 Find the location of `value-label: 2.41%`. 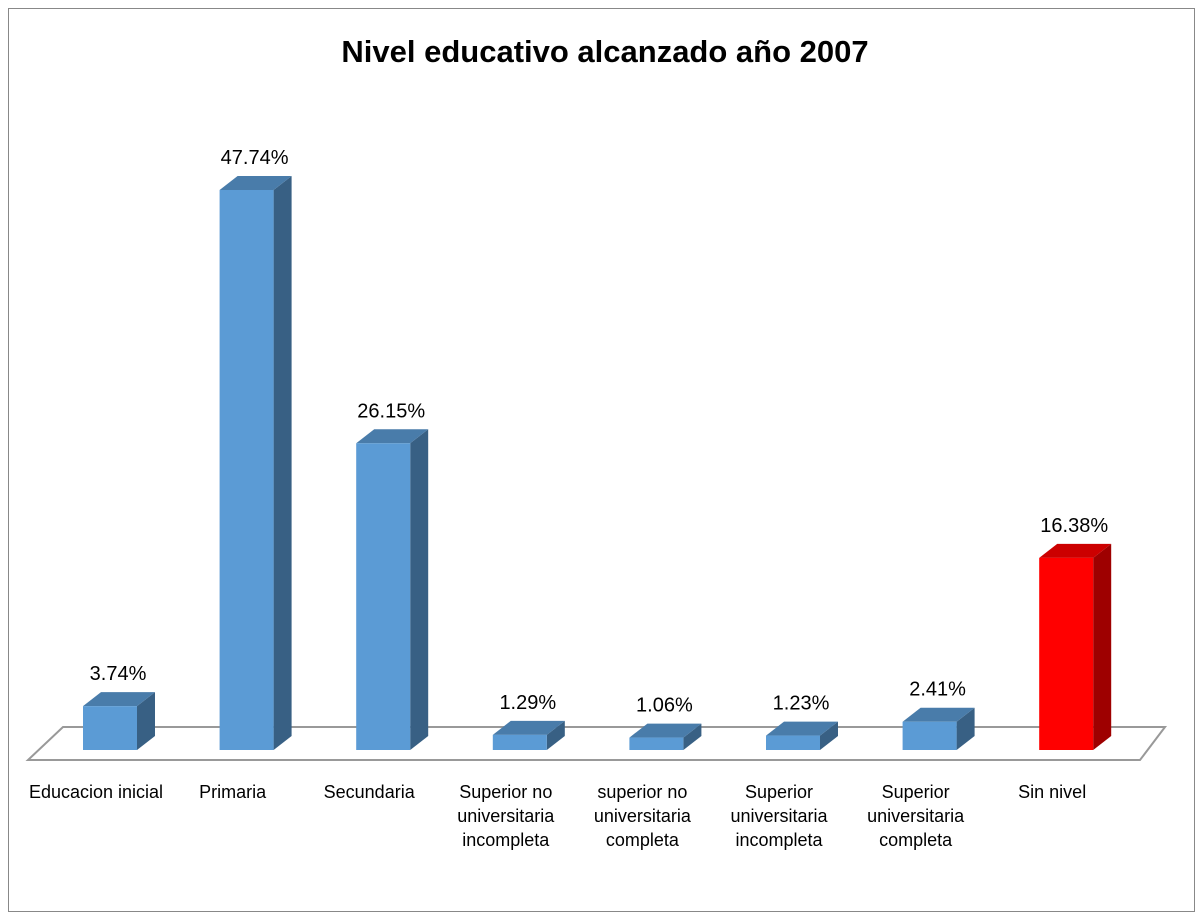

value-label: 2.41% is located at coordinates (937, 690).